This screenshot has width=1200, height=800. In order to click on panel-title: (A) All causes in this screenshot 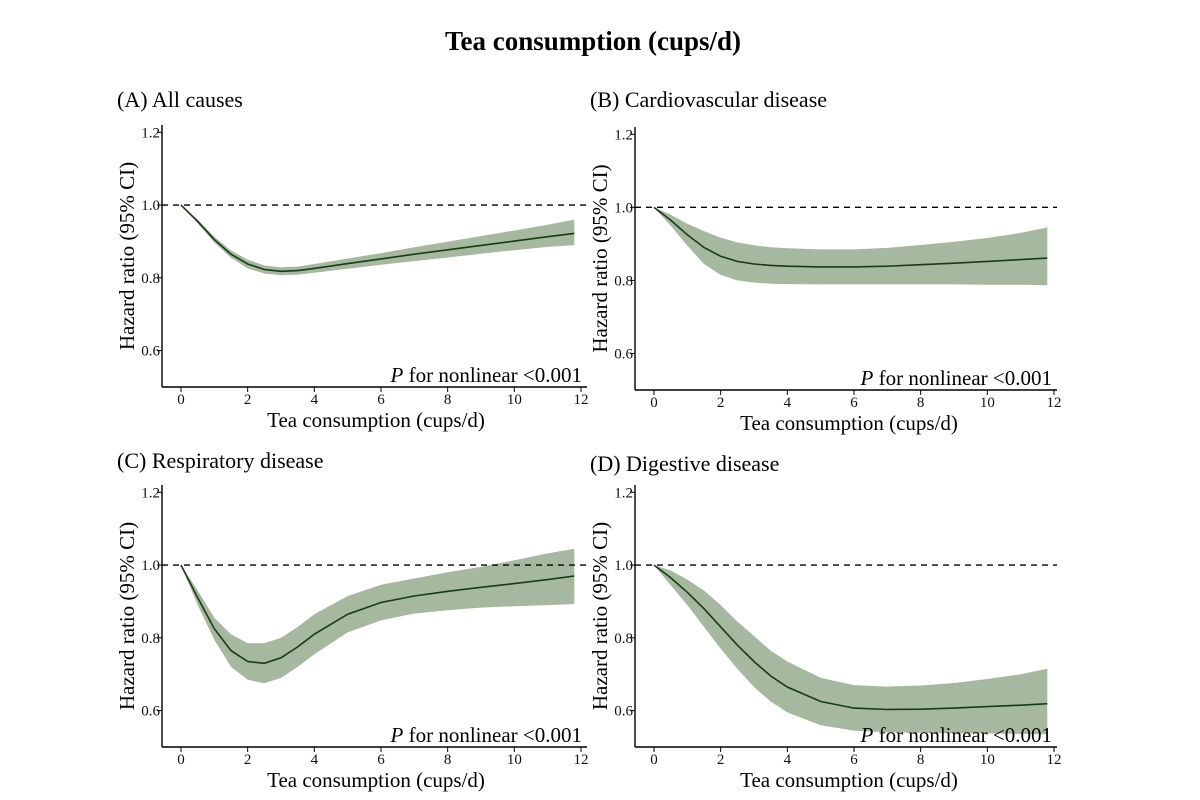, I will do `click(180, 99)`.